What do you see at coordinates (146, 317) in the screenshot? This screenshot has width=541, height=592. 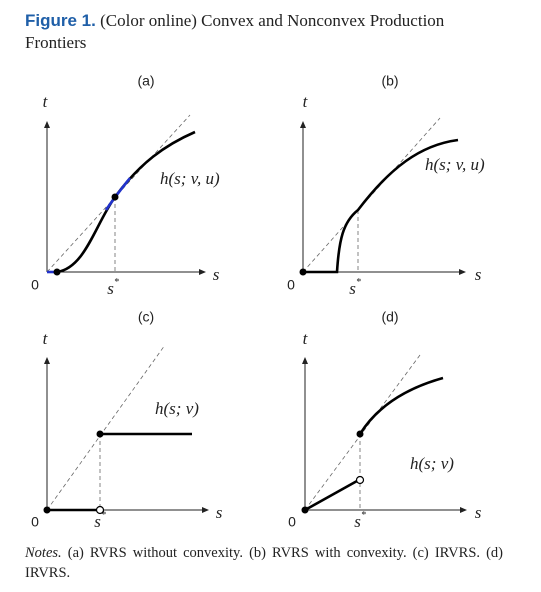 I see `panel-label: (c)` at bounding box center [146, 317].